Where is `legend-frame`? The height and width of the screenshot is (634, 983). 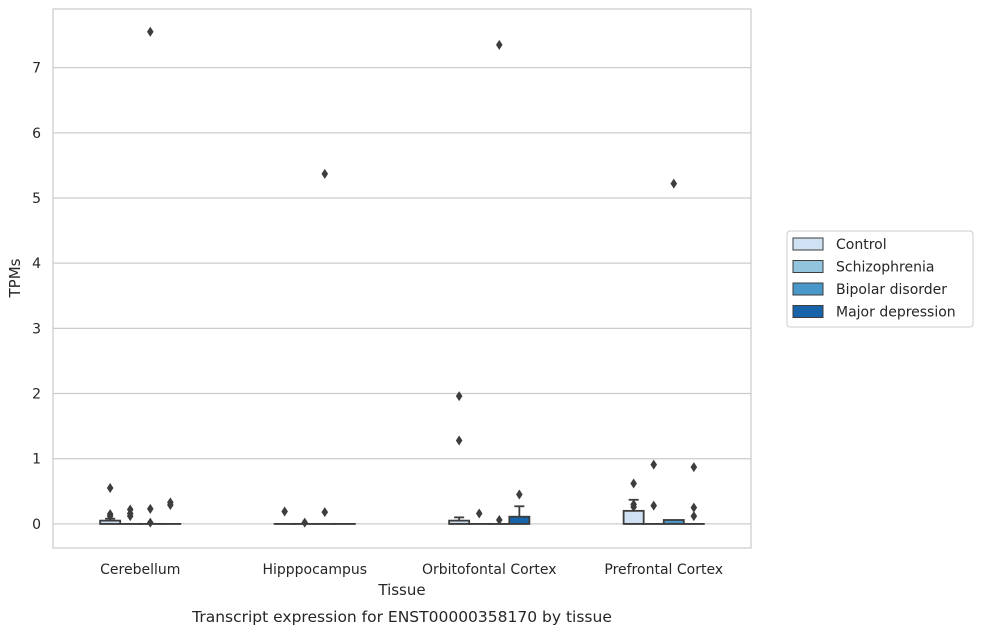
legend-frame is located at coordinates (880, 279).